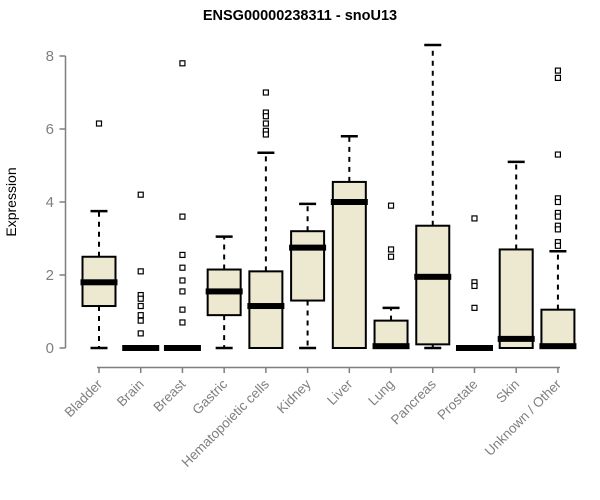 This screenshot has height=500, width=600. What do you see at coordinates (413, 401) in the screenshot?
I see `x-tick-label: Pancreas` at bounding box center [413, 401].